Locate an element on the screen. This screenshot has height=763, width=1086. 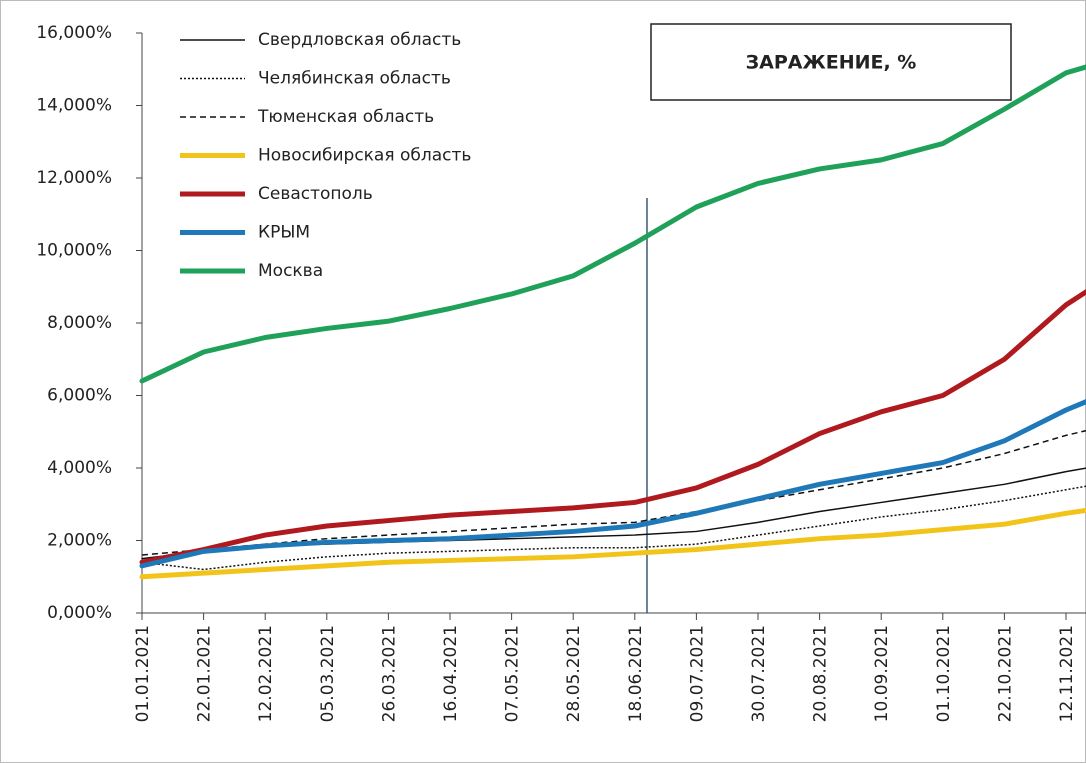
x-tick-label: 22.10.2021 is located at coordinates (1005, 673).